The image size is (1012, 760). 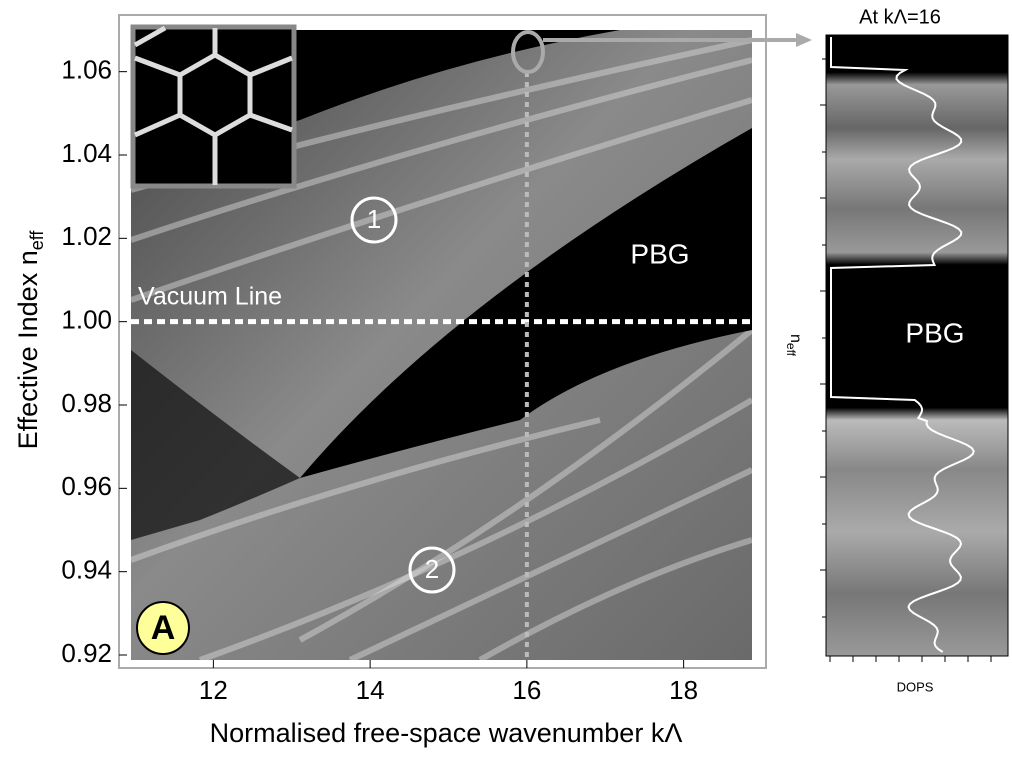 What do you see at coordinates (683, 690) in the screenshot?
I see `x-tick-label: 18` at bounding box center [683, 690].